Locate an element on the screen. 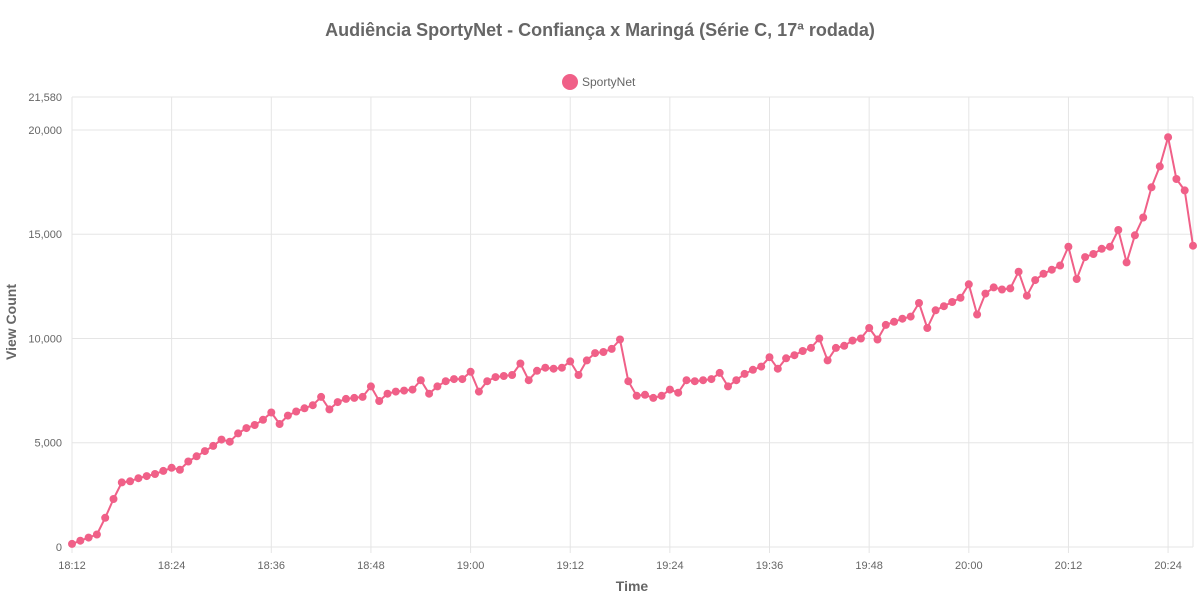 This screenshot has height=600, width=1200. legend-label: SportyNet is located at coordinates (609, 82).